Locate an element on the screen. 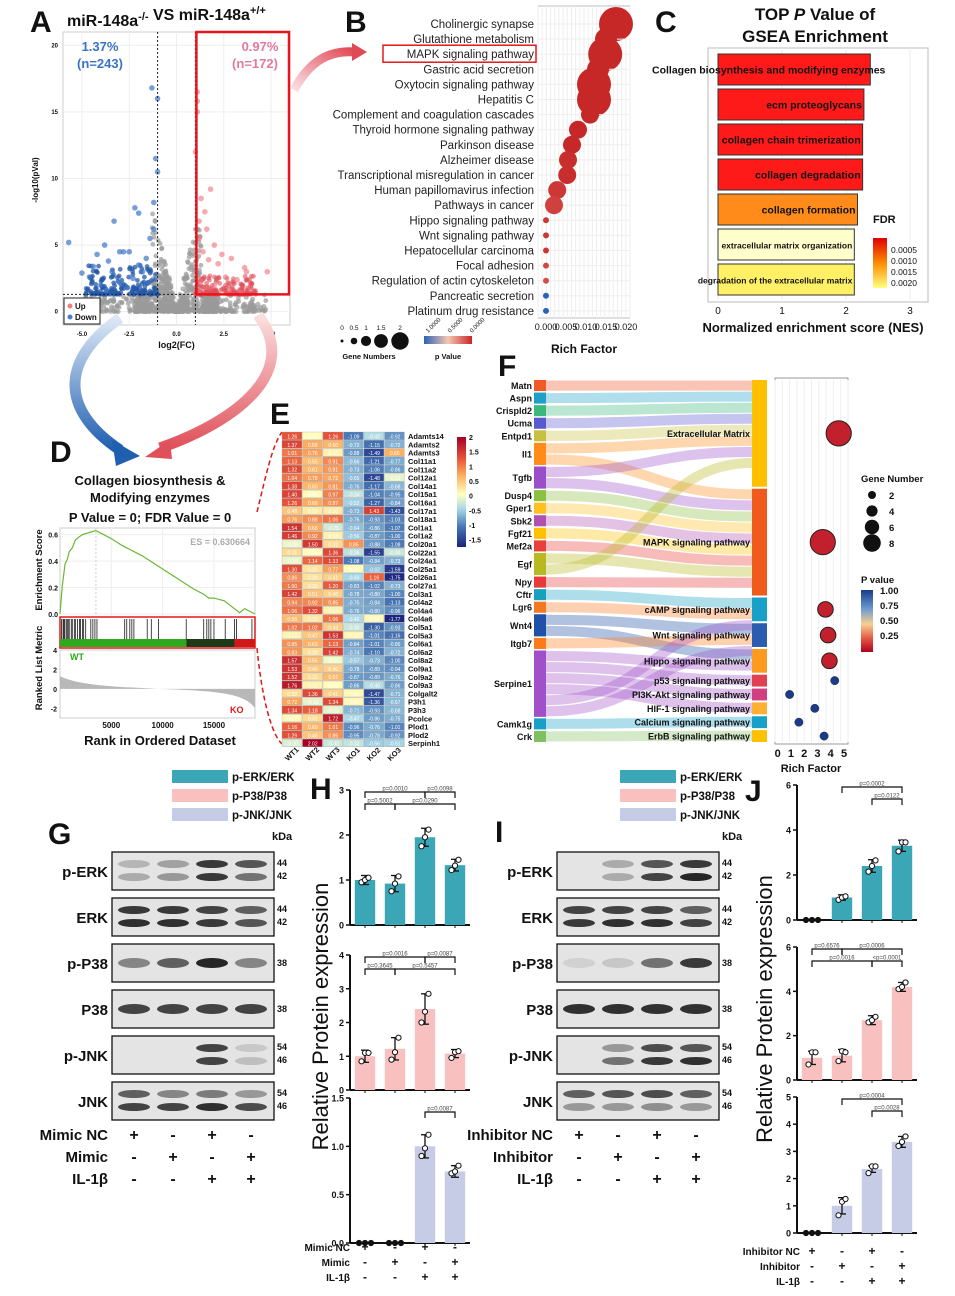  rank-color-dark is located at coordinates (210, 643).